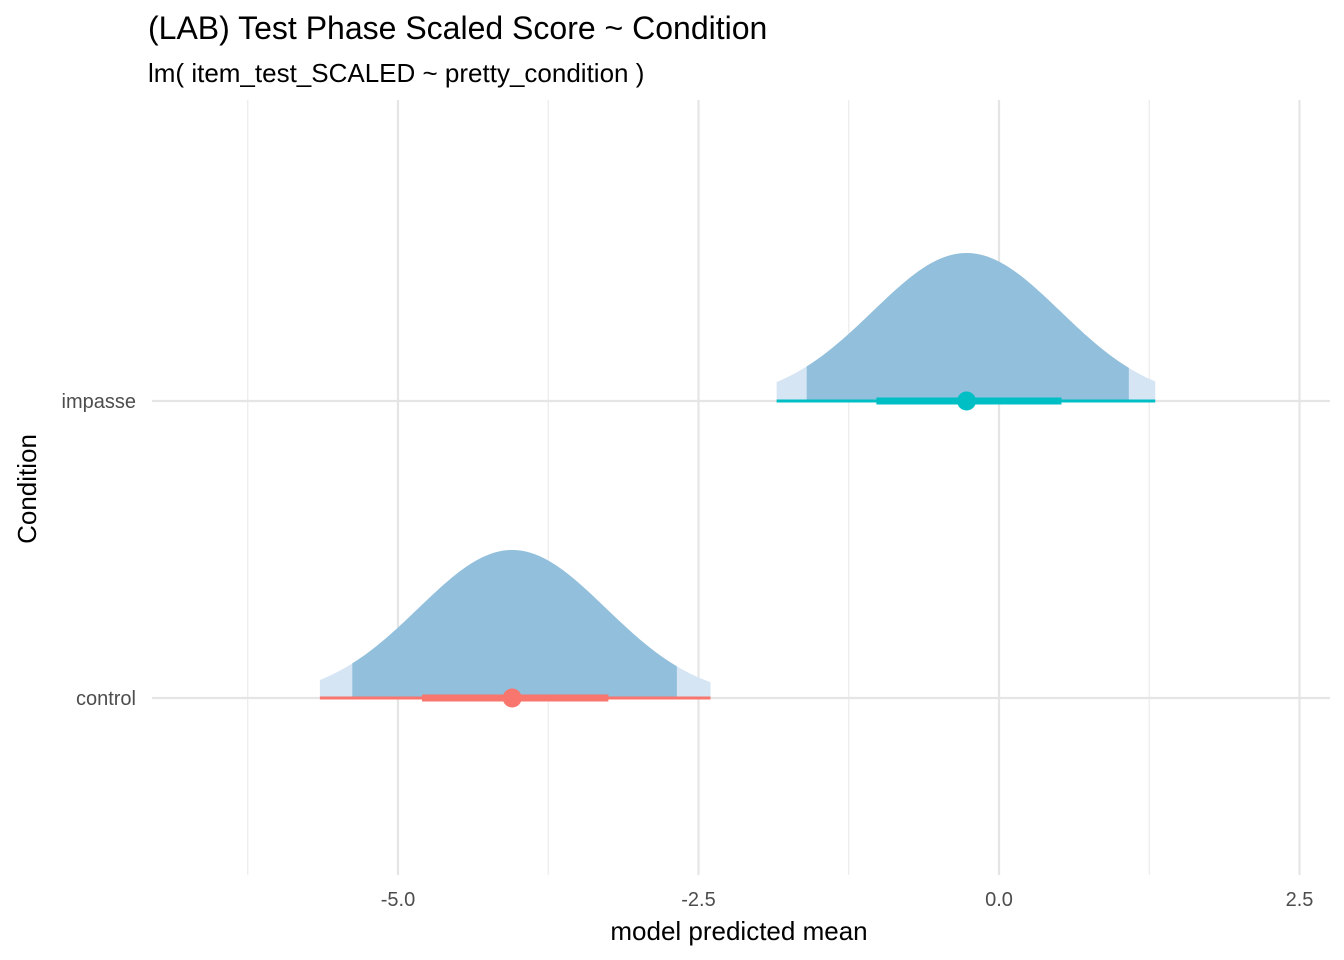 This screenshot has height=960, width=1344. What do you see at coordinates (512, 698) in the screenshot?
I see `point-estimate-control` at bounding box center [512, 698].